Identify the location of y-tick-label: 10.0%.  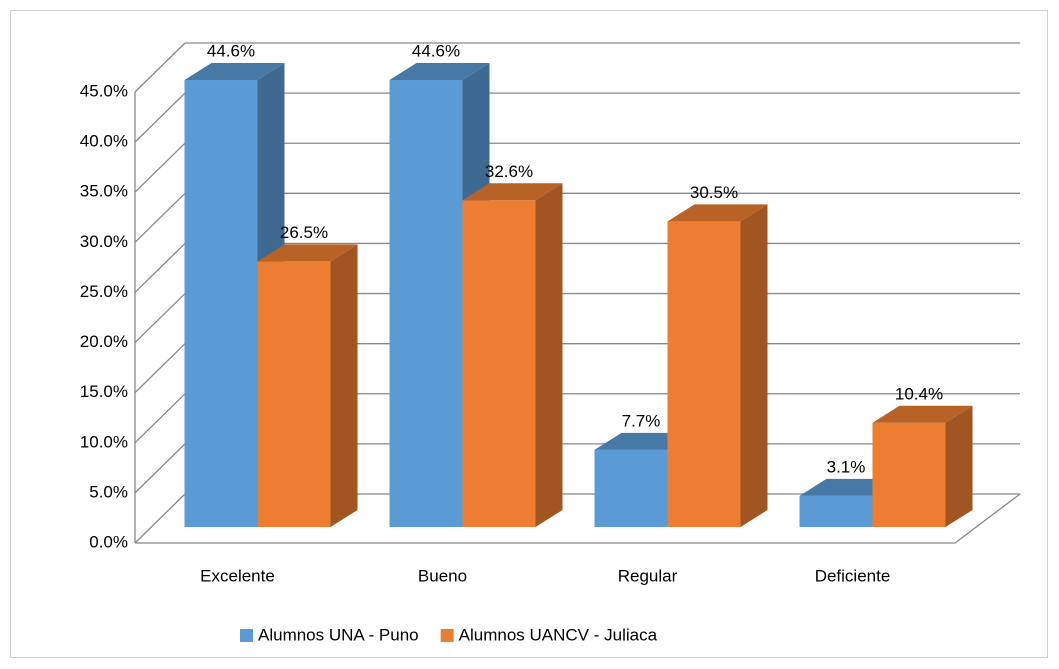
(104, 441).